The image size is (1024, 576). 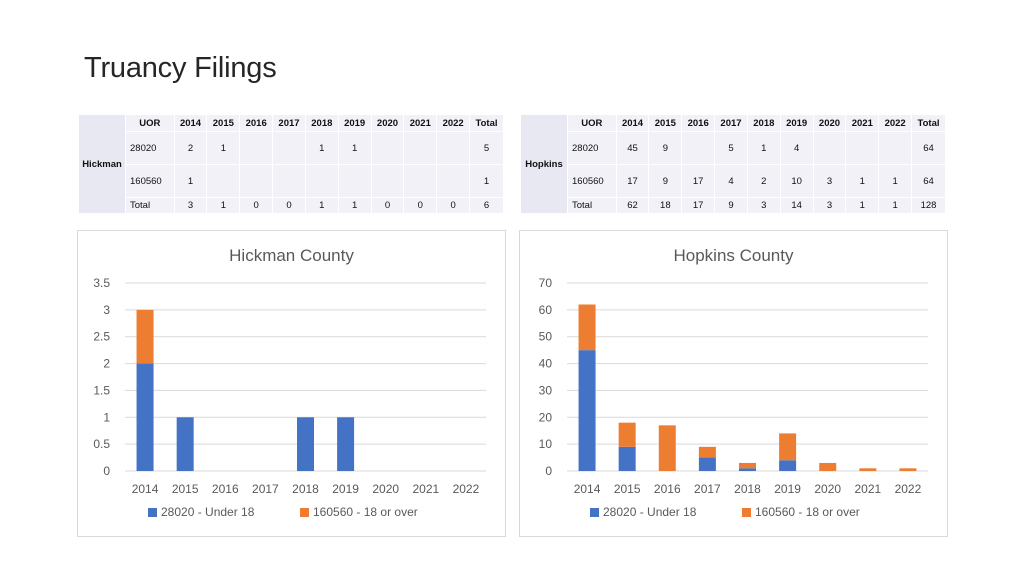 I want to click on x-tick-label: 2014, so click(x=145, y=489).